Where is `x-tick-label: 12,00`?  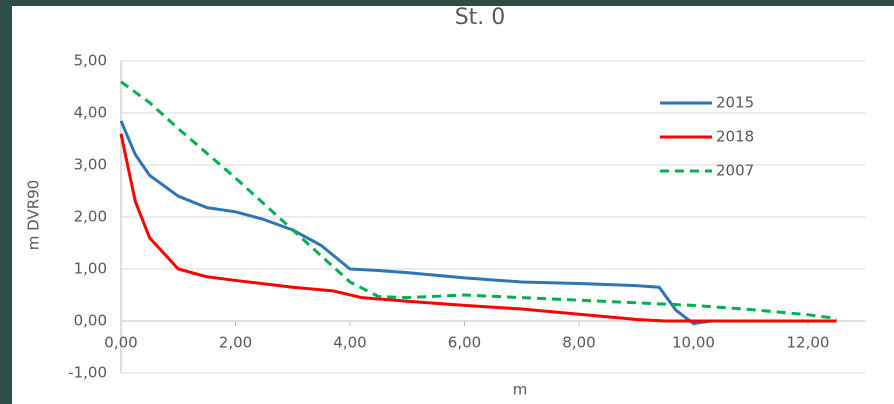 x-tick-label: 12,00 is located at coordinates (808, 343).